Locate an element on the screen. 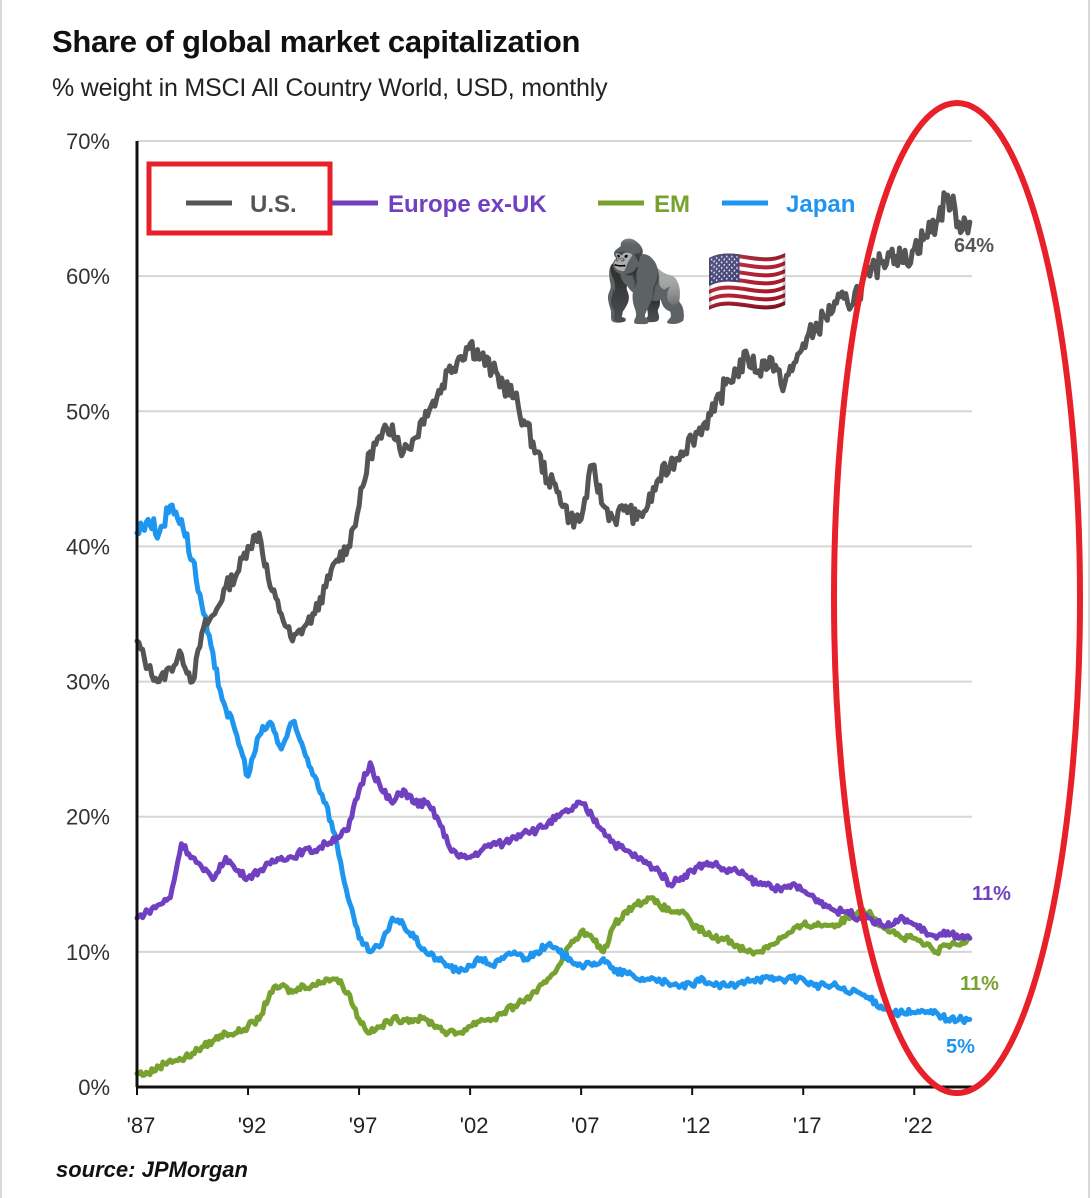  y-tick-label: 60% is located at coordinates (88, 276).